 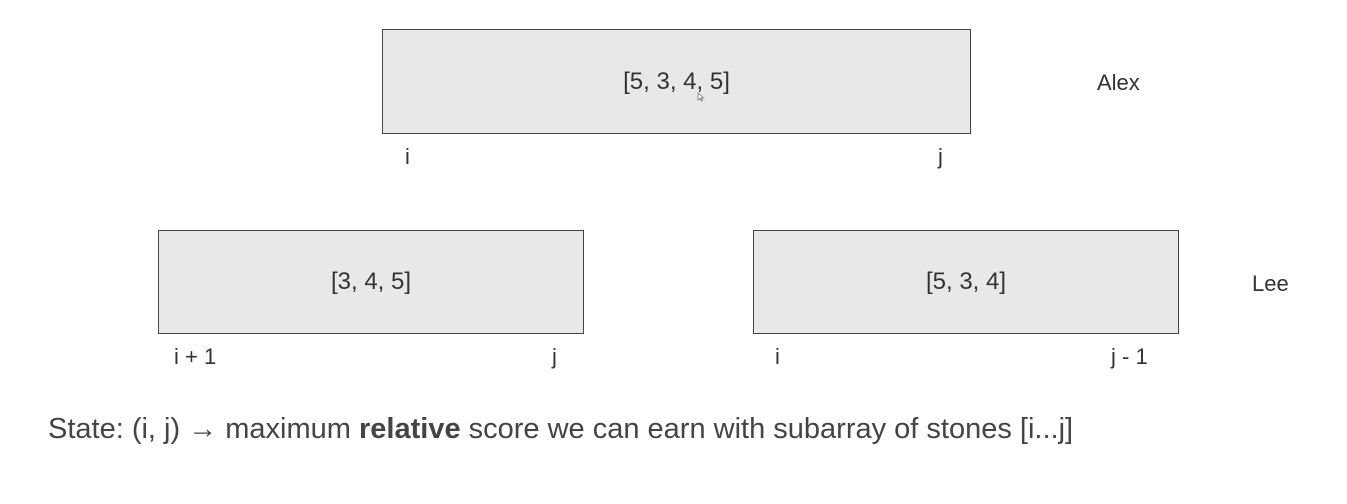 I want to click on state-box-full: [5, 3, 4, 5], so click(x=676, y=81).